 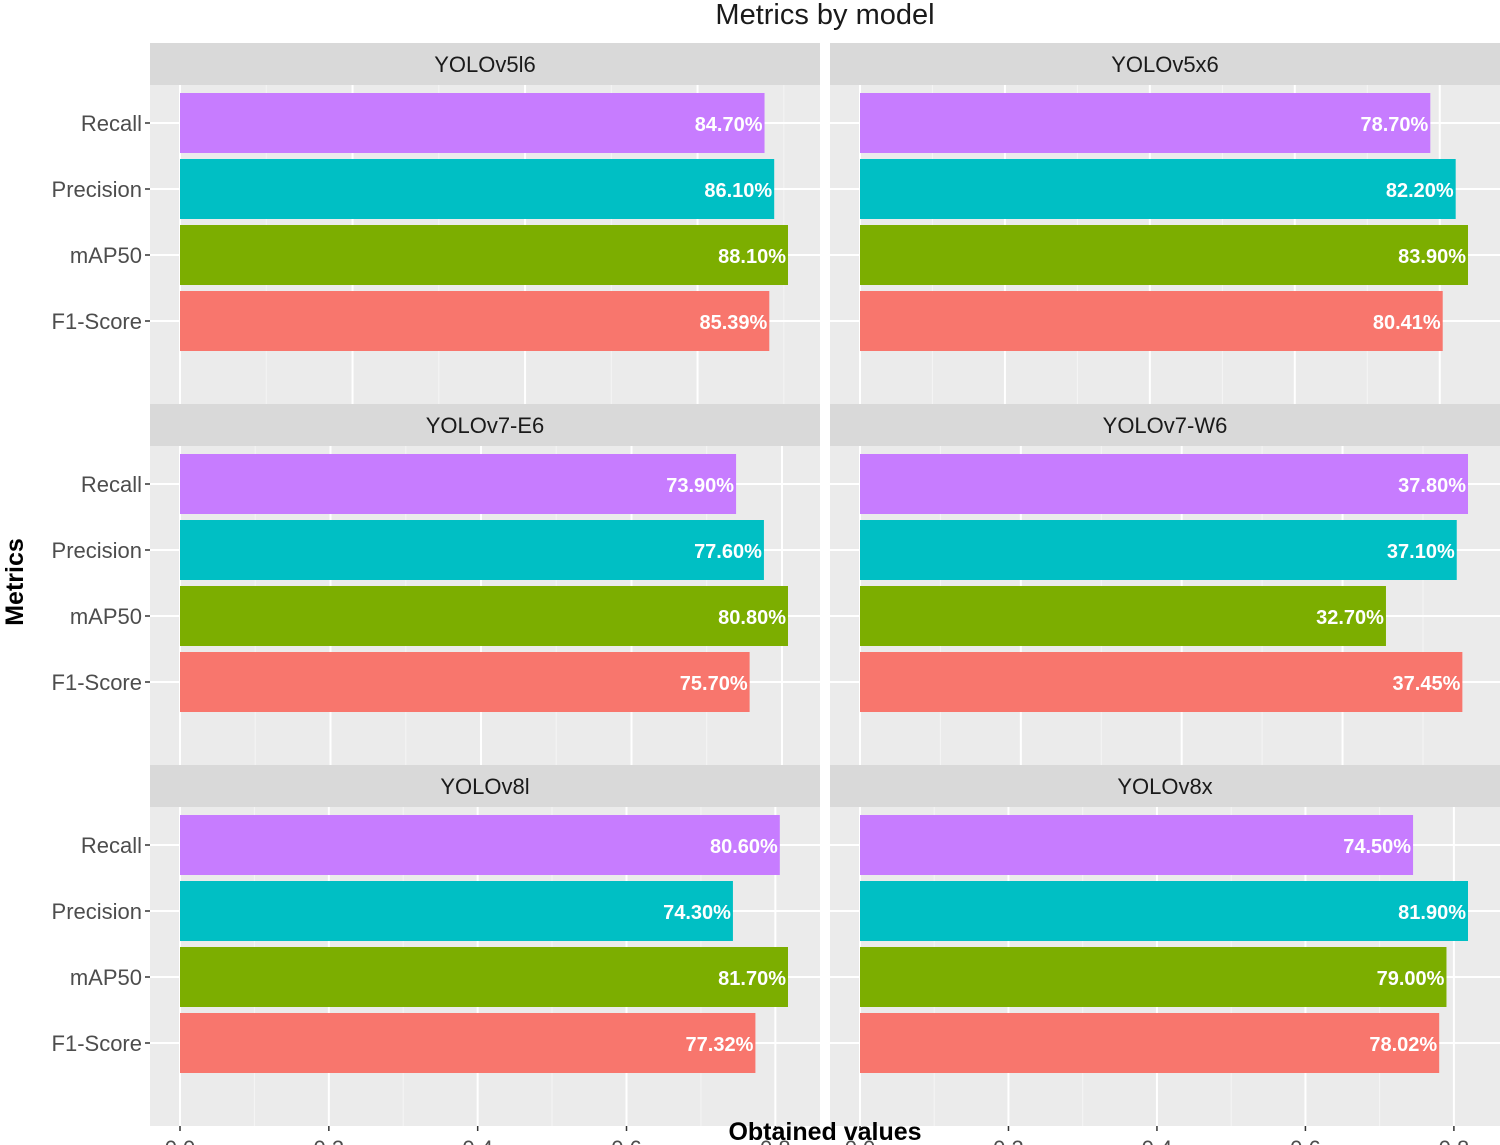 I want to click on panel-strip-label: YOLOv7-W6, so click(x=1165, y=425).